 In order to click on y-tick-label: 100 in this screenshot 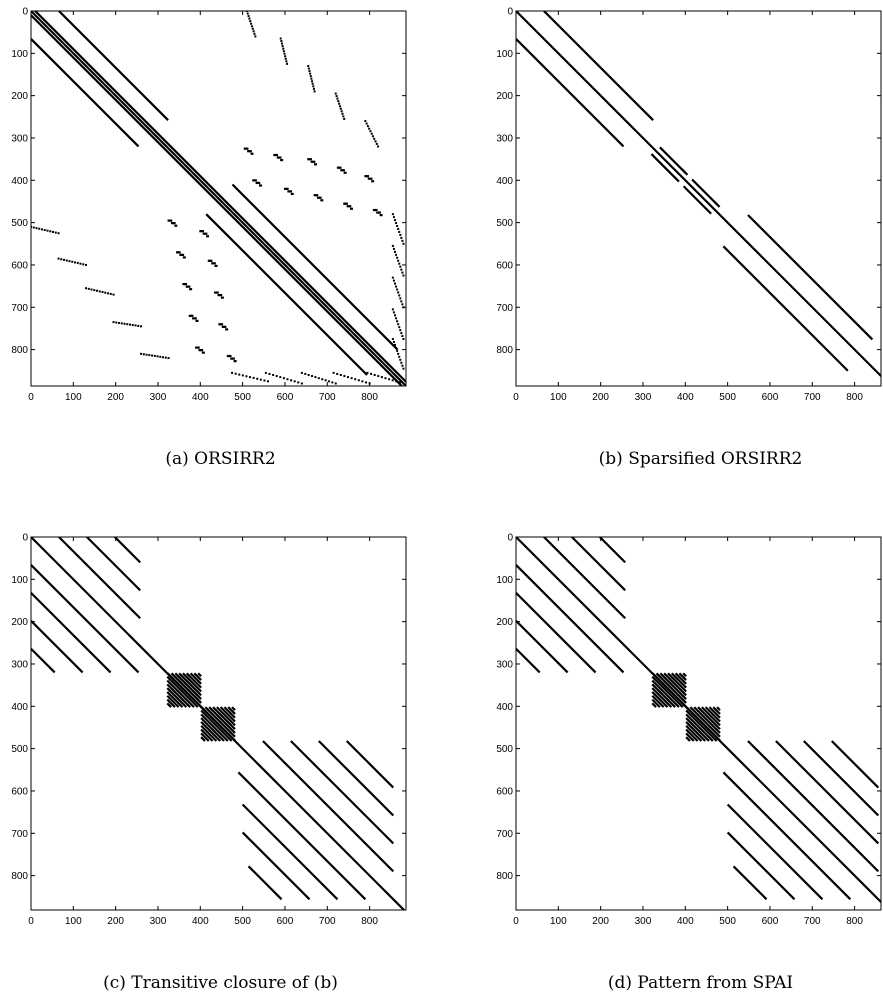, I will do `click(504, 580)`.